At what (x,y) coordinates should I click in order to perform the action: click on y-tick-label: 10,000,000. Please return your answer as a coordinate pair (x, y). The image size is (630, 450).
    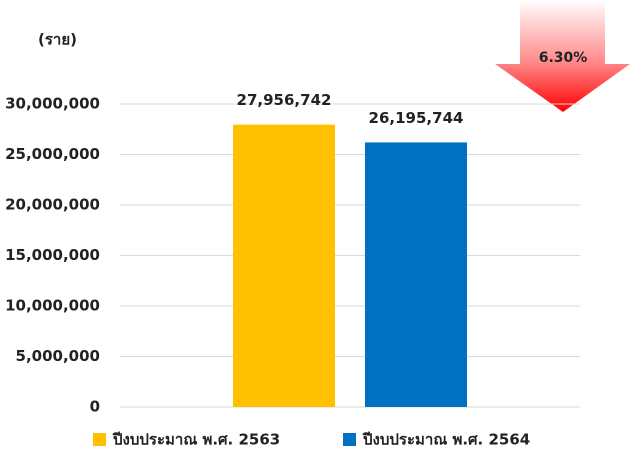
    Looking at the image, I should click on (52, 306).